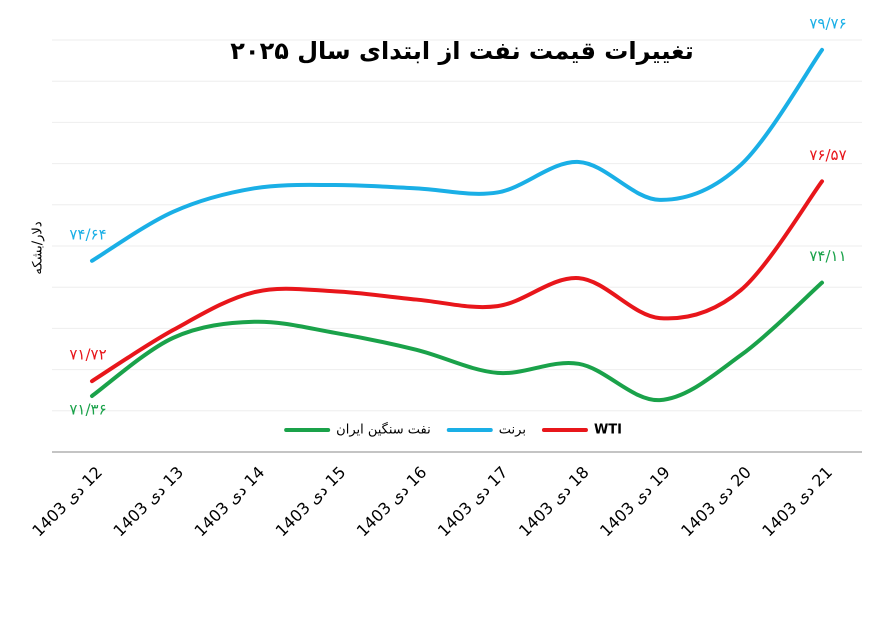 Image resolution: width=884 pixels, height=639 pixels. Describe the element at coordinates (461, 51) in the screenshot. I see `chart-title: تغییرات قیمت نفت از ابتدای سال ۲۰۲۵` at that location.